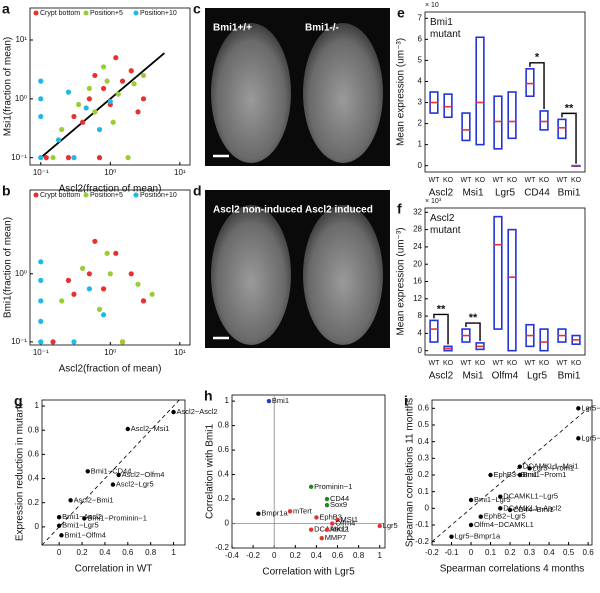 This screenshot has width=600, height=593. Describe the element at coordinates (180, 172) in the screenshot. I see `x-tick-label: 10¹` at that location.